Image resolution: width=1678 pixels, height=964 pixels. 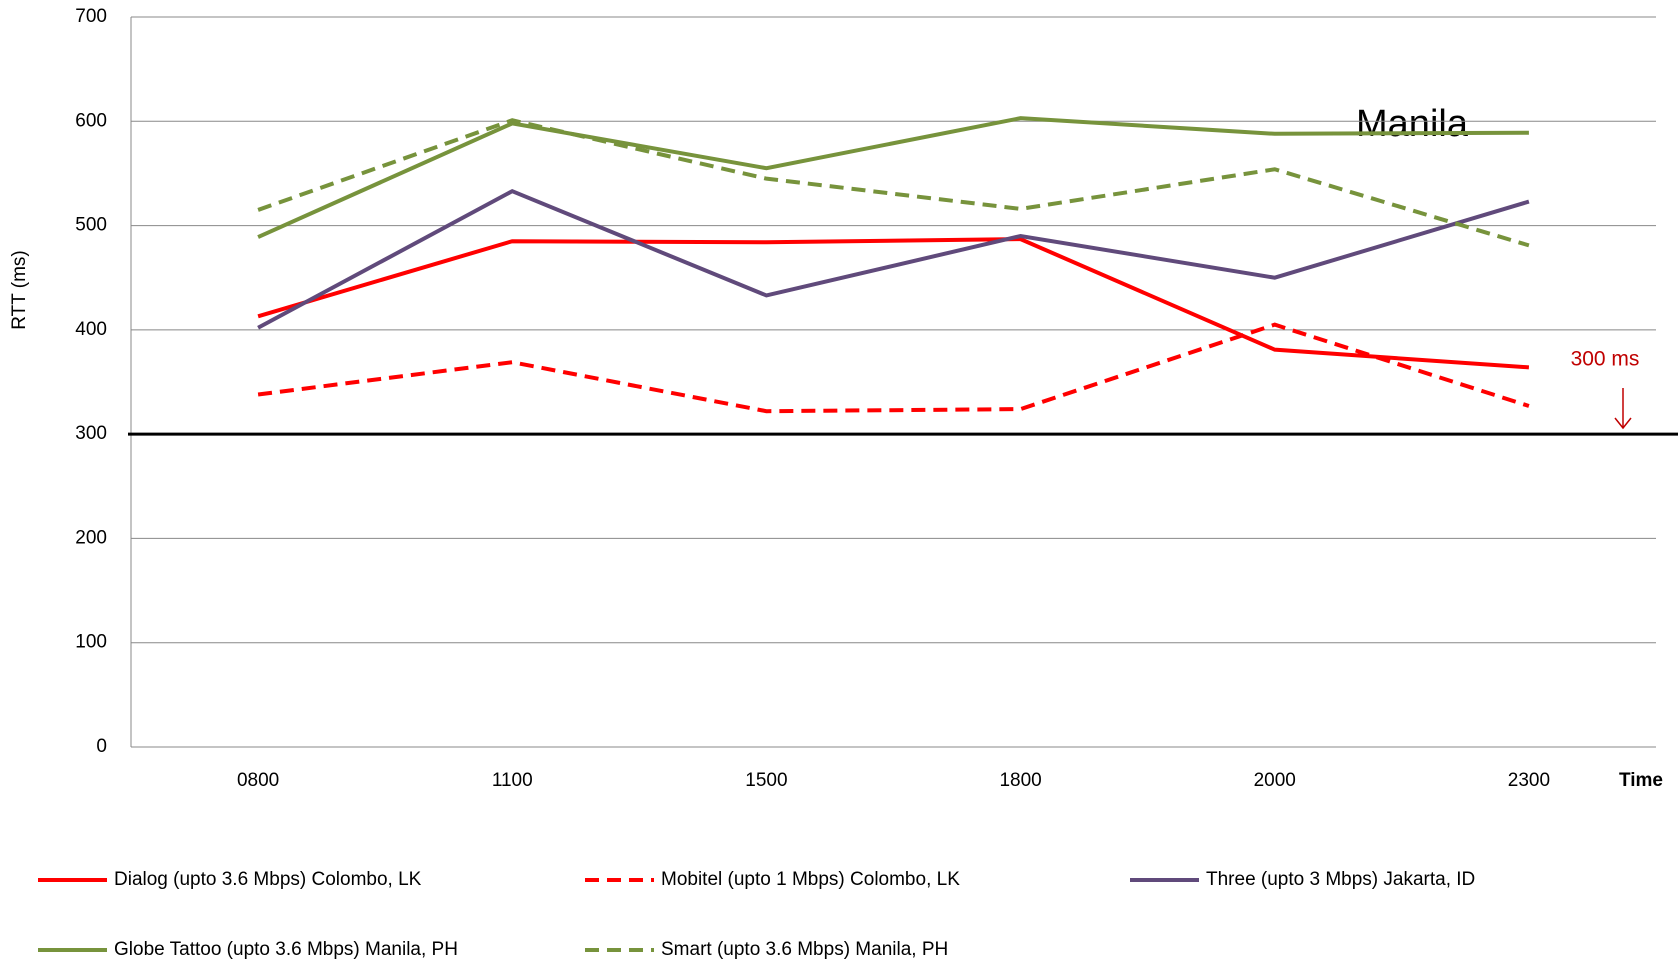 I want to click on x-tick-label: 1100, so click(x=512, y=780).